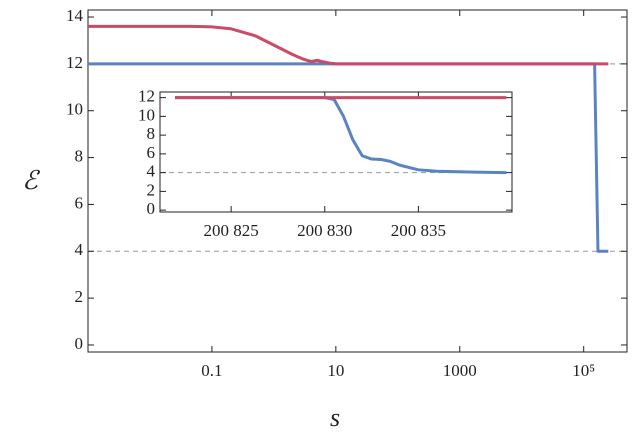  What do you see at coordinates (335, 370) in the screenshot?
I see `x-tick-label: 10` at bounding box center [335, 370].